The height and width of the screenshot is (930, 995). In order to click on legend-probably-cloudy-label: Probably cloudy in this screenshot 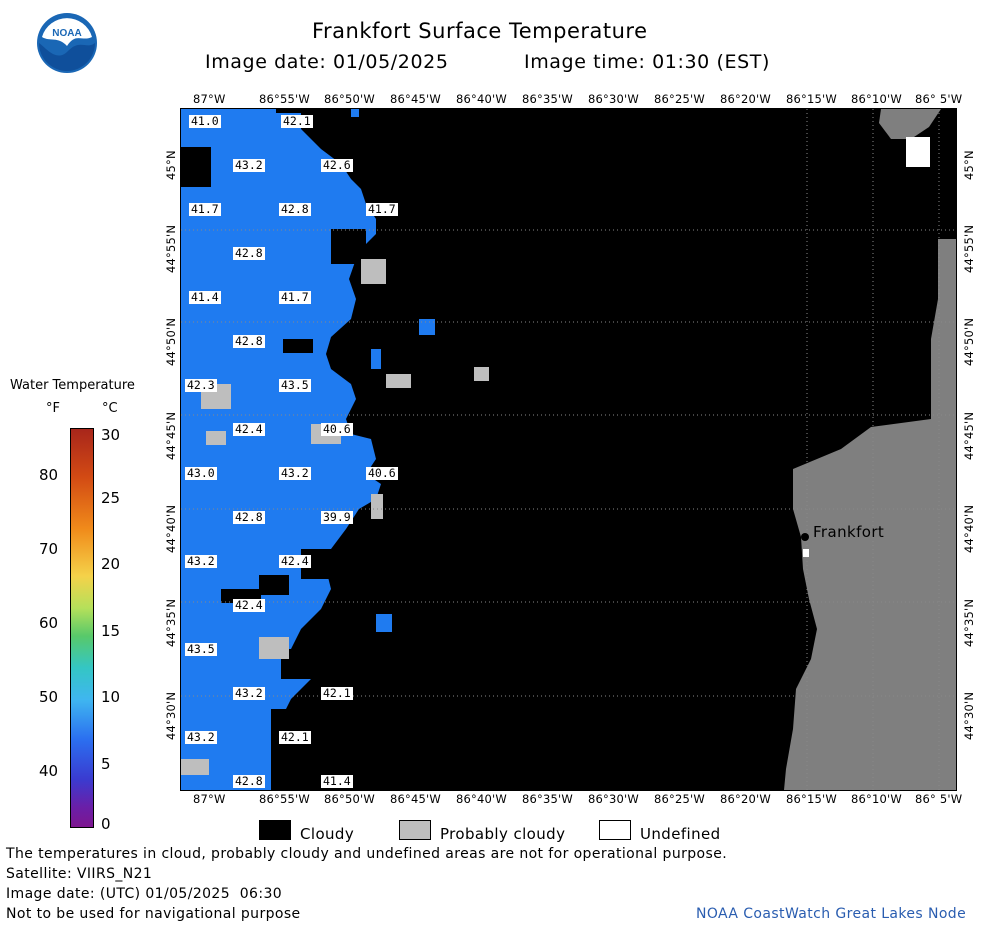, I will do `click(503, 834)`.